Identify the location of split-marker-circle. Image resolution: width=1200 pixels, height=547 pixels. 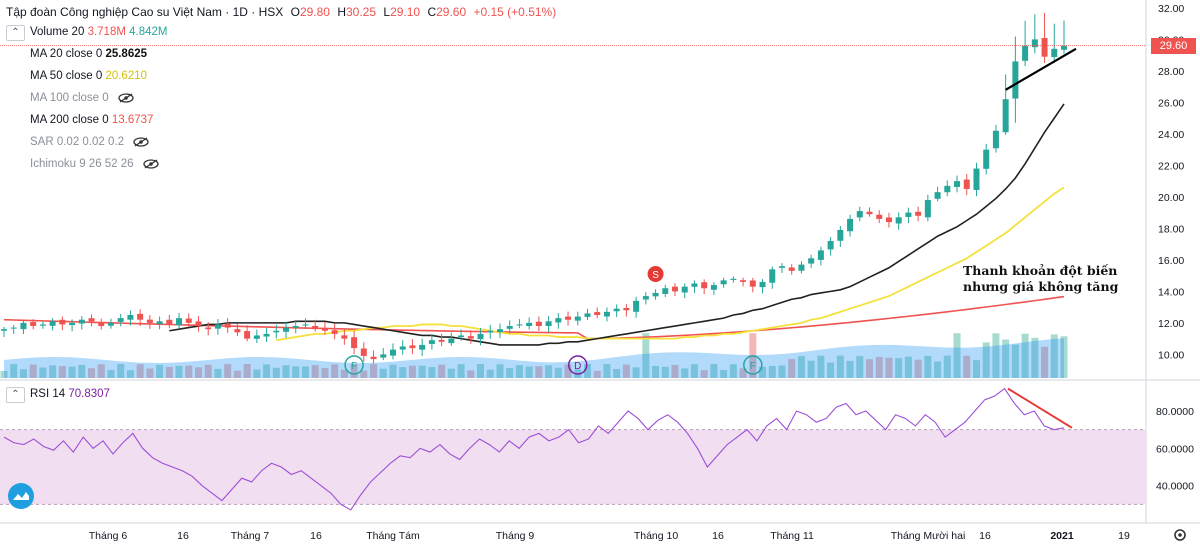
(655, 274).